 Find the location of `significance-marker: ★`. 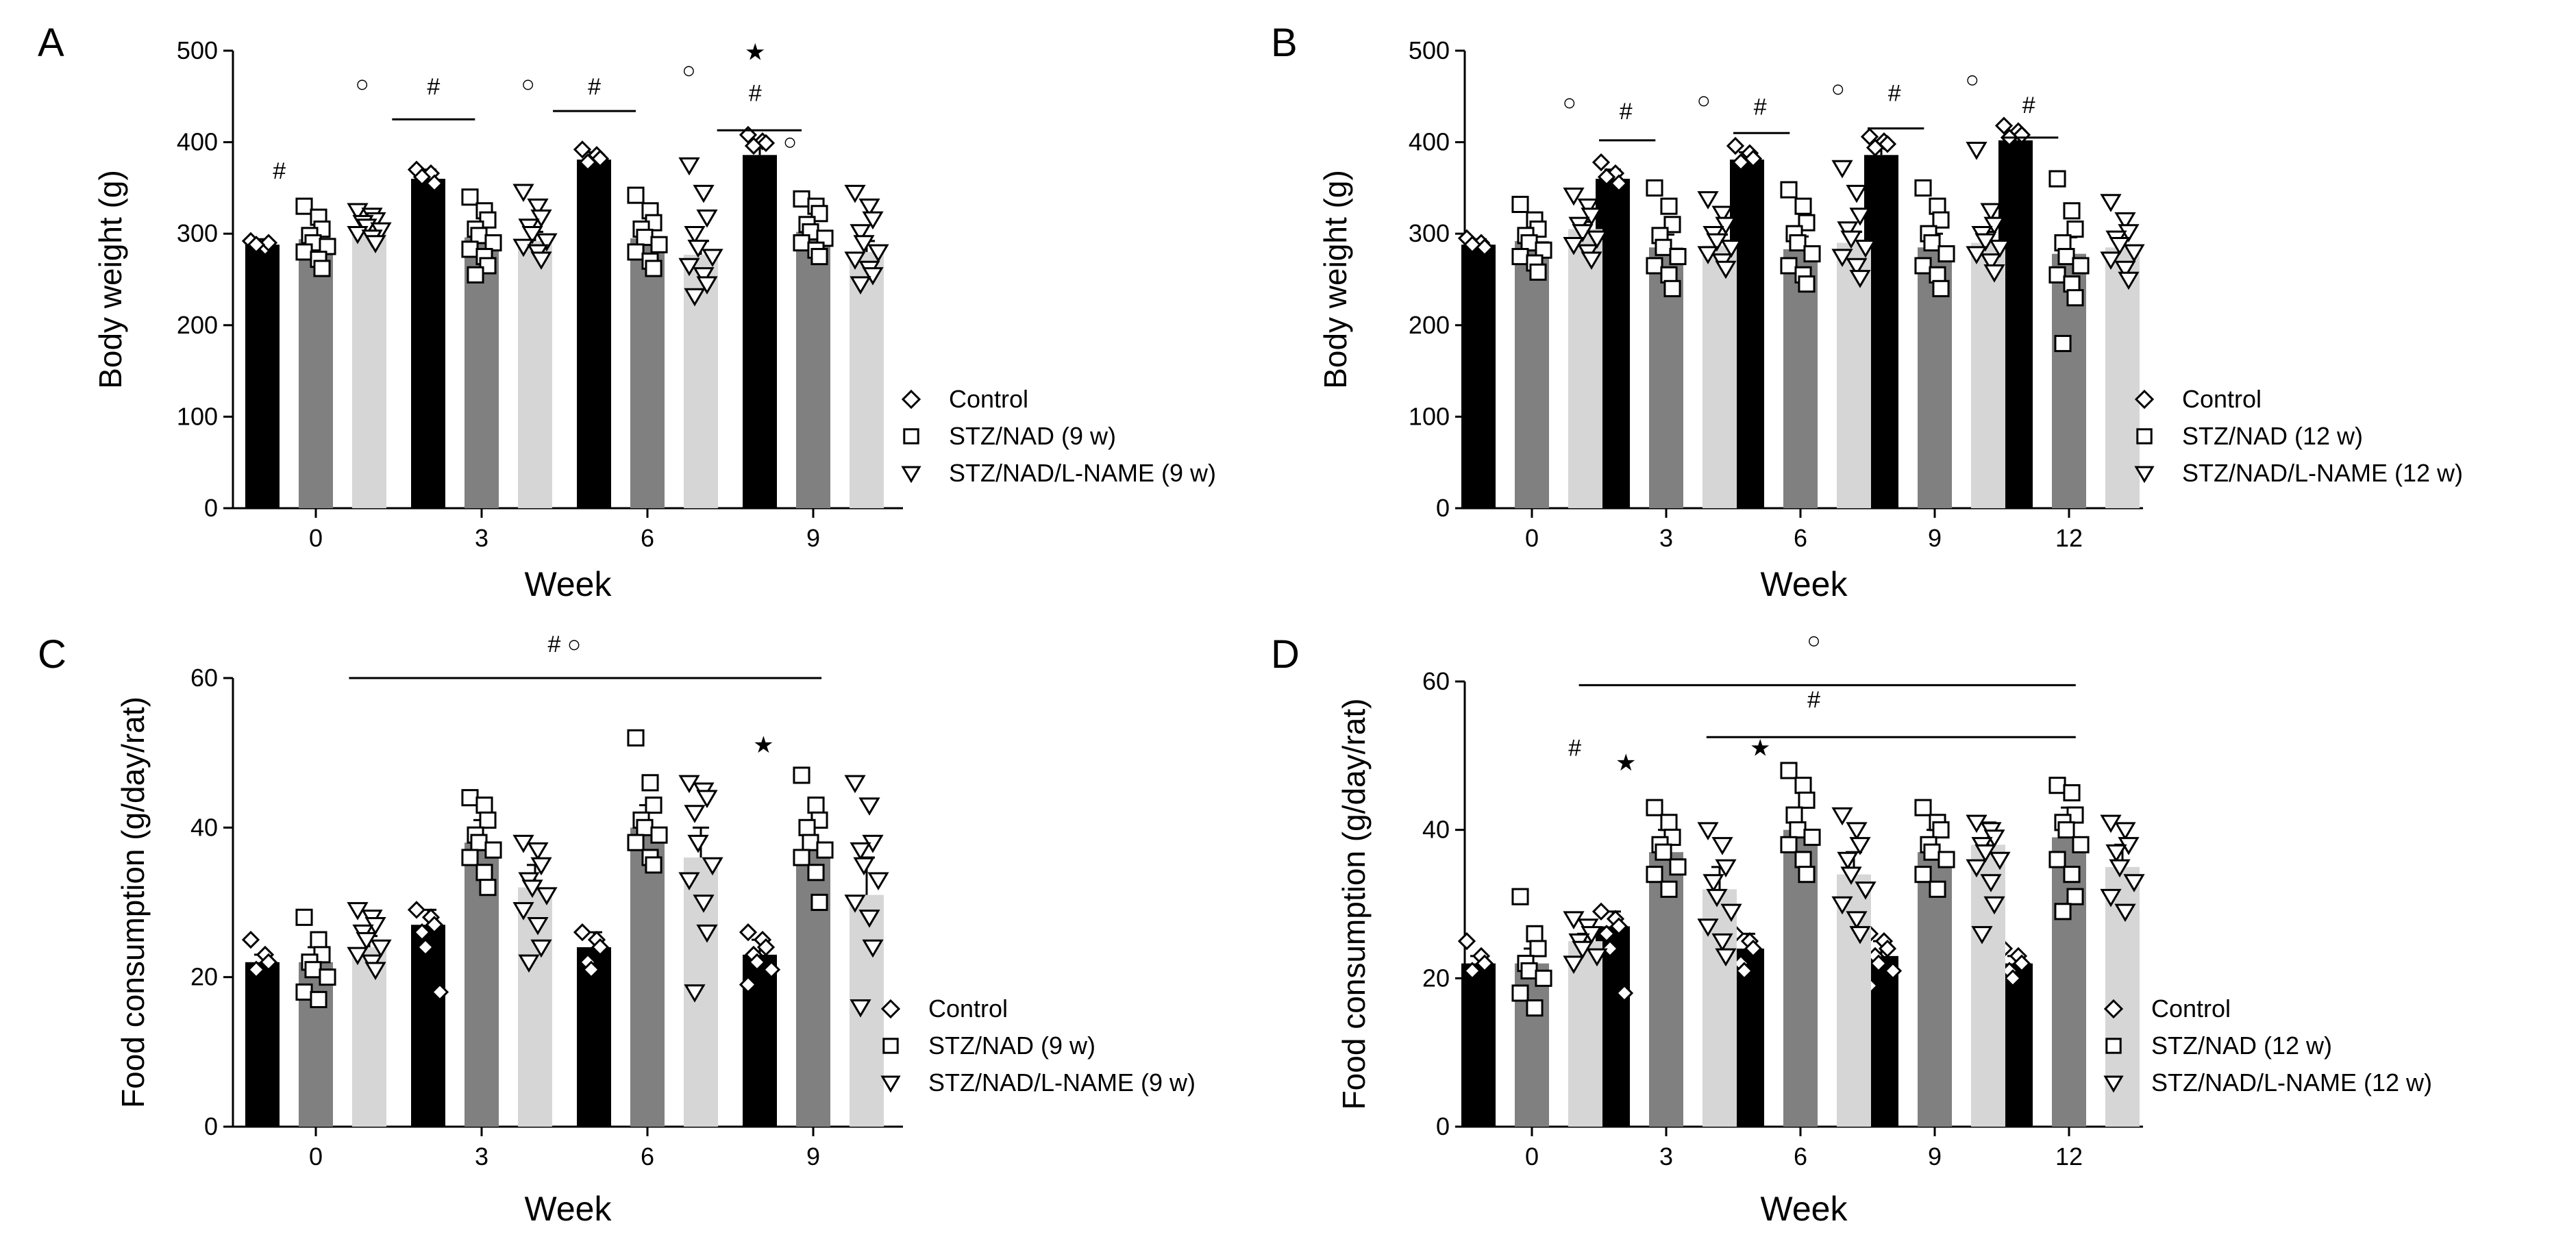

significance-marker: ★ is located at coordinates (1625, 763).